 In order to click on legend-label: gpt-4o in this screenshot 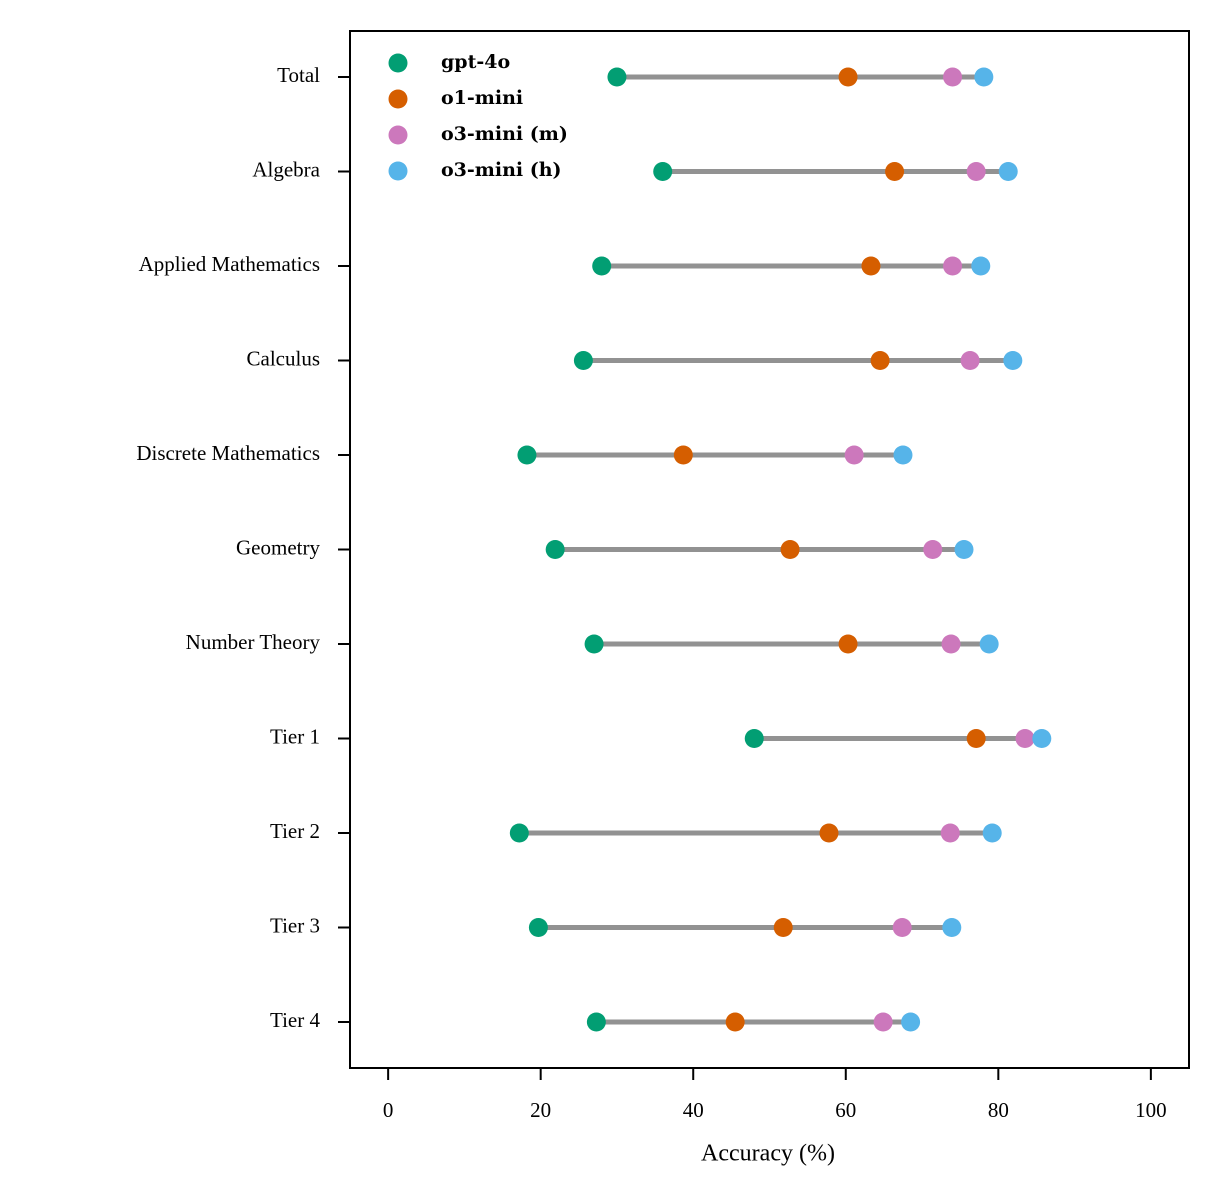, I will do `click(475, 62)`.